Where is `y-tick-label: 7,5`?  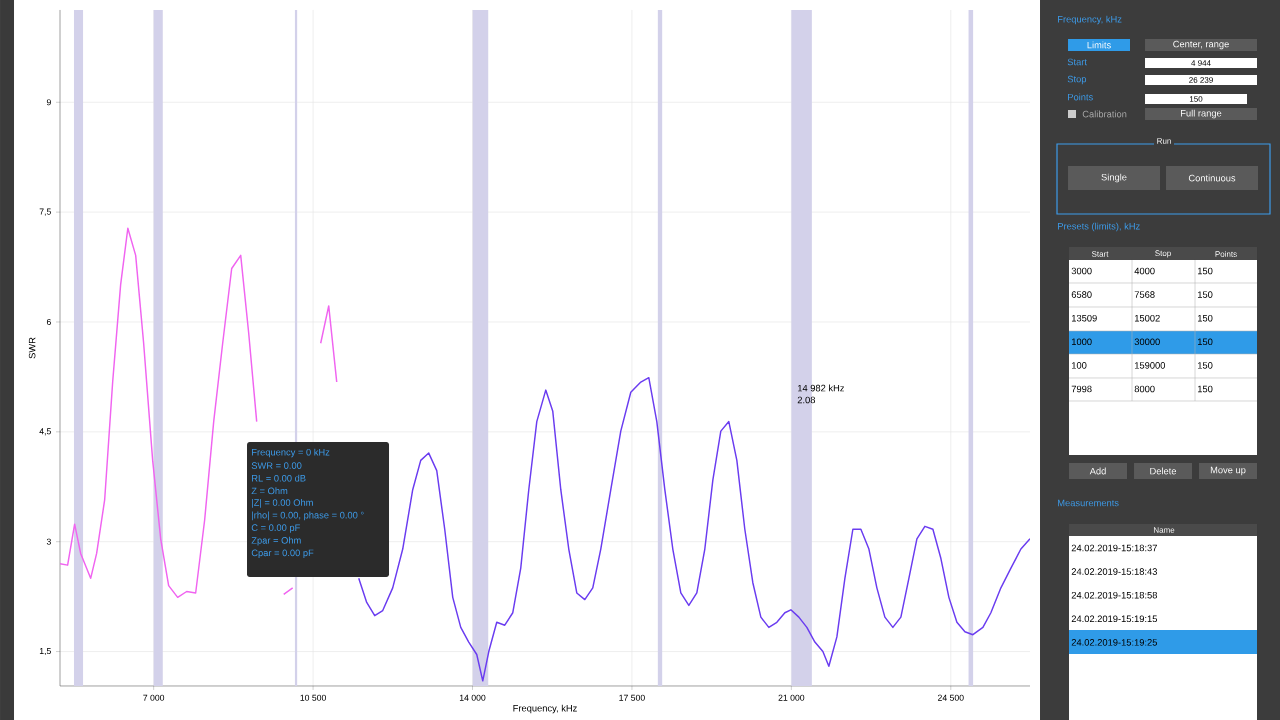 y-tick-label: 7,5 is located at coordinates (45, 212).